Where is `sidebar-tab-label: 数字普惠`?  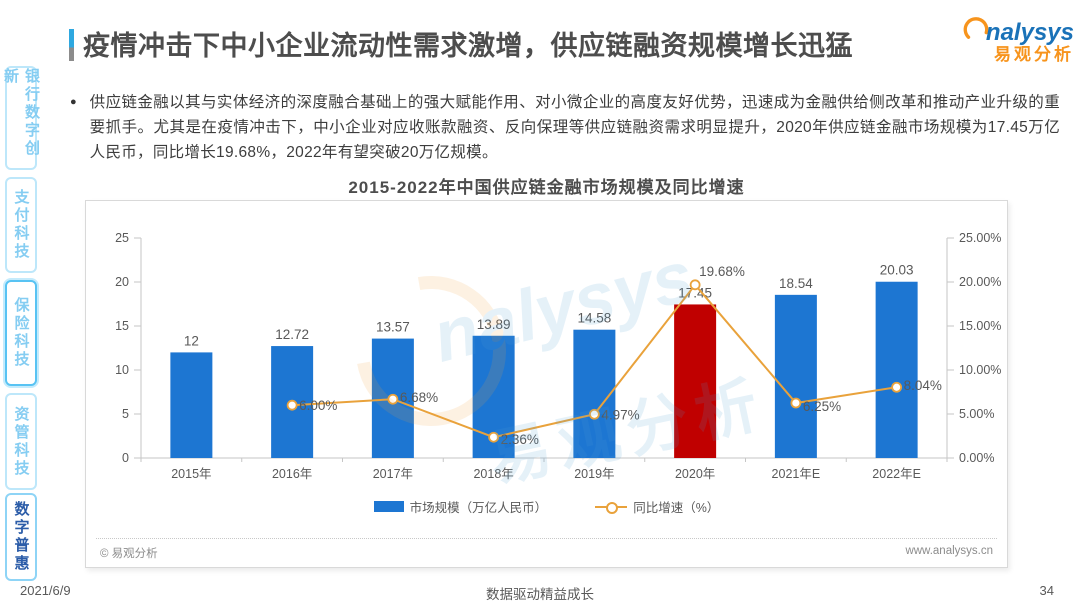 sidebar-tab-label: 数字普惠 is located at coordinates (21, 537).